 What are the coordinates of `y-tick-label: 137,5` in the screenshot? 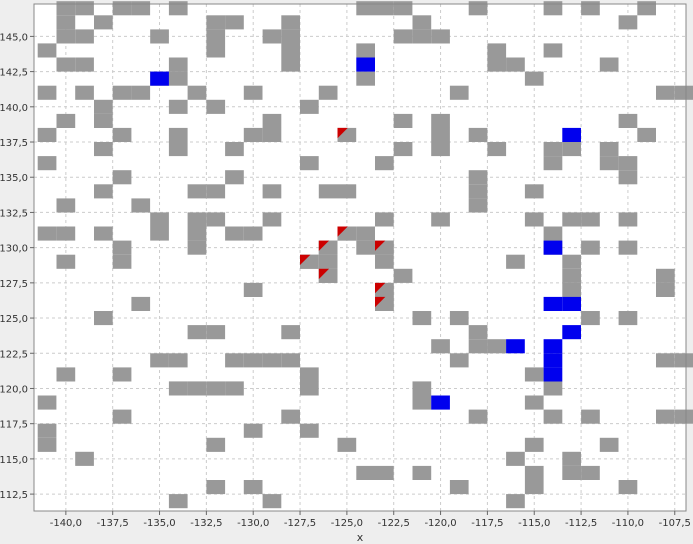 It's located at (14, 143).